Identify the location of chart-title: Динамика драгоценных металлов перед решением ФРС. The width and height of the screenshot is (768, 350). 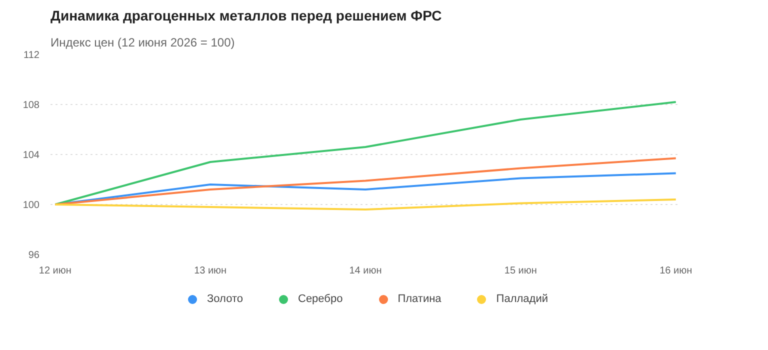
(246, 16).